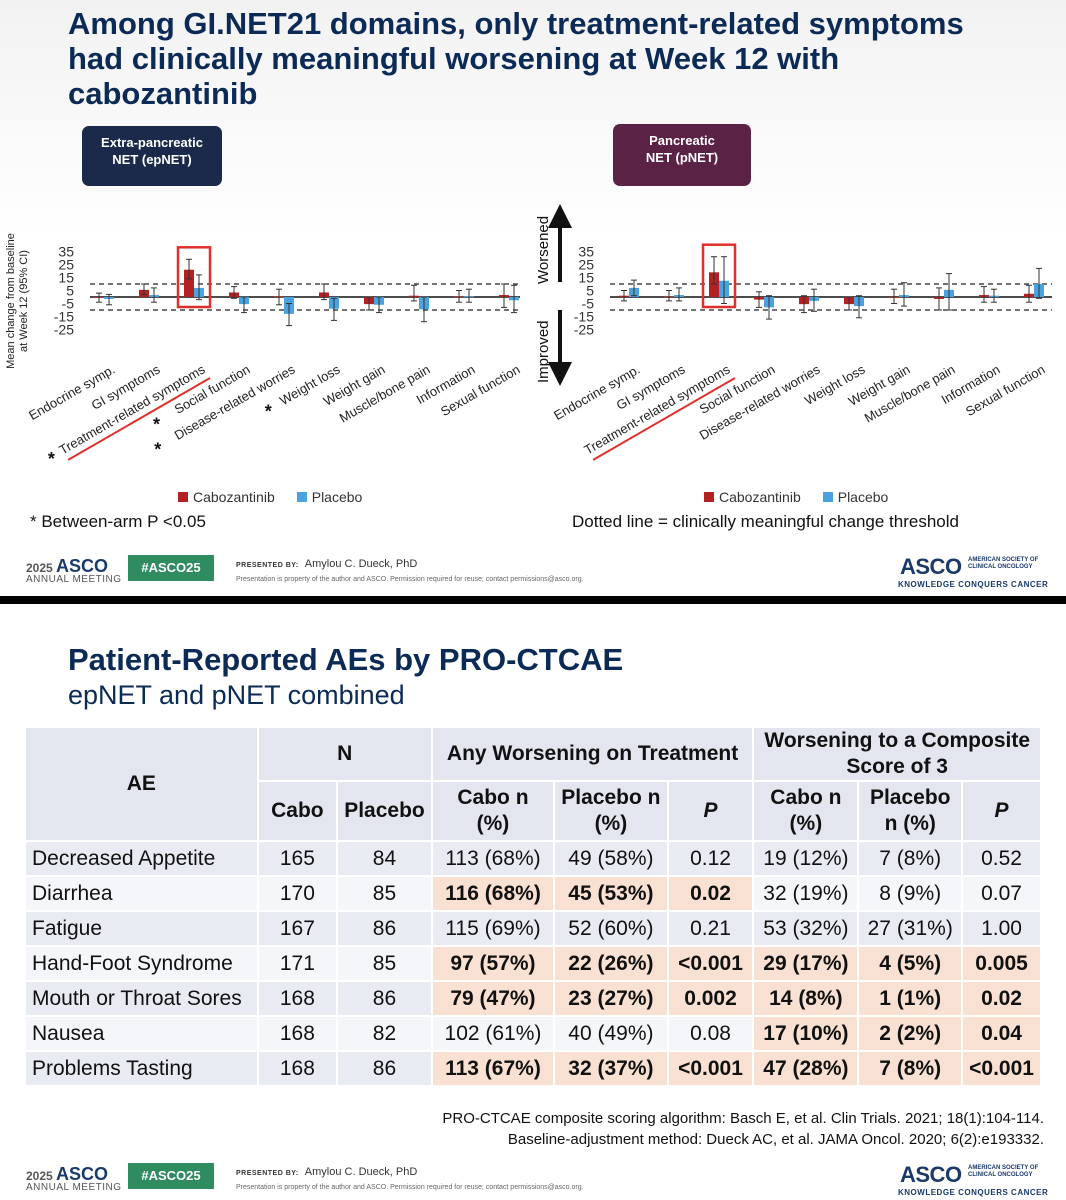 The width and height of the screenshot is (1066, 1200). Describe the element at coordinates (611, 1068) in the screenshot. I see `any-placebo-cell: 32 (37%)` at that location.